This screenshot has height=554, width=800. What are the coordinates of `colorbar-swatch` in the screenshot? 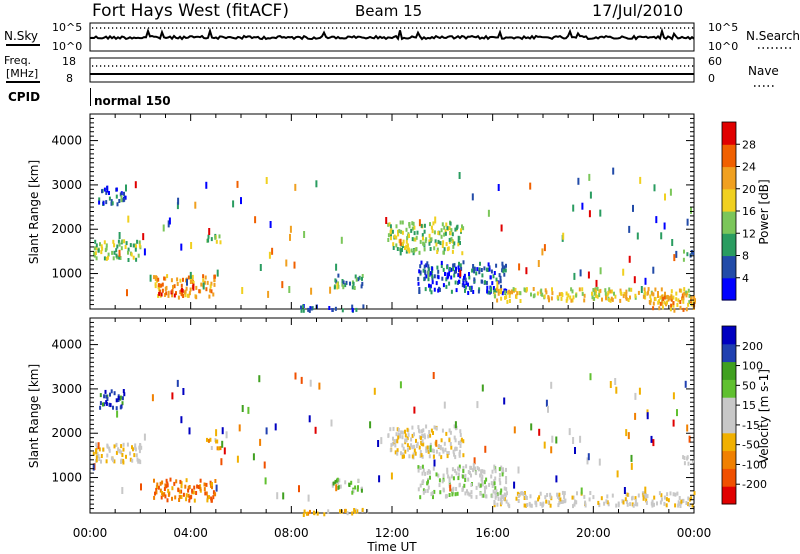 It's located at (729, 222).